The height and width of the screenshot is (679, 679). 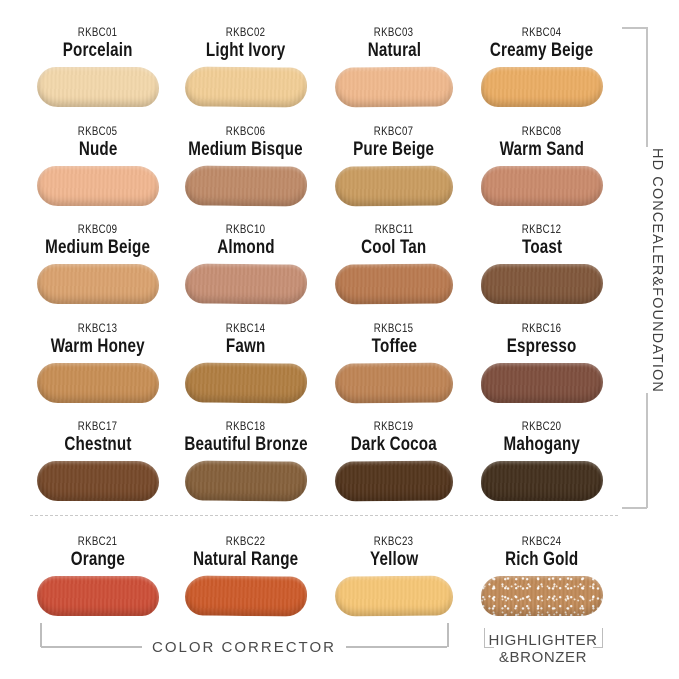 I want to click on shade-cell: RKBC16 Espresso, so click(x=542, y=363).